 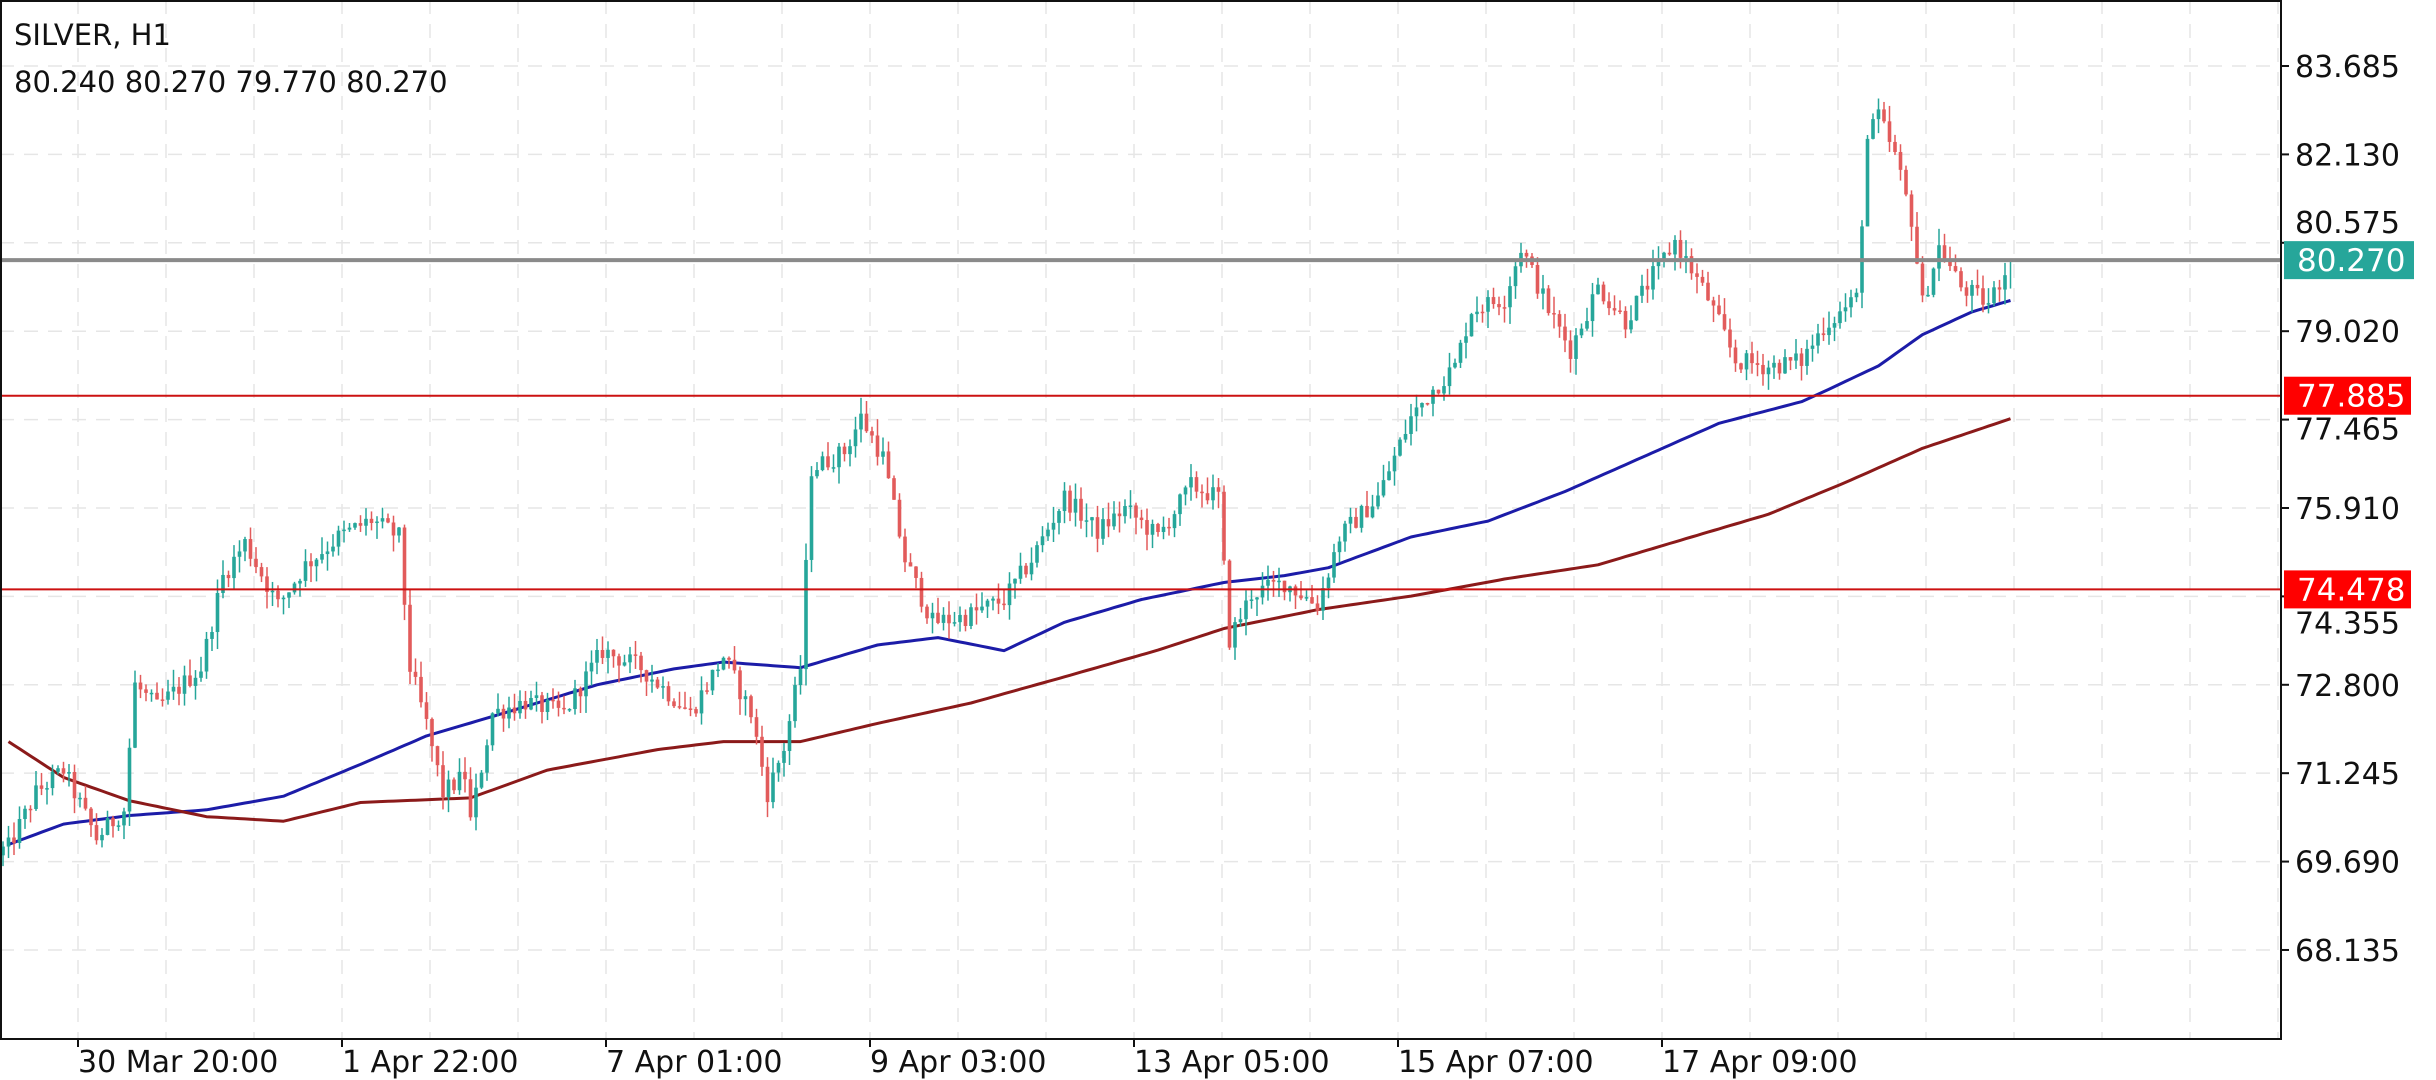 What do you see at coordinates (2347, 686) in the screenshot?
I see `y-tick-label: 72.800` at bounding box center [2347, 686].